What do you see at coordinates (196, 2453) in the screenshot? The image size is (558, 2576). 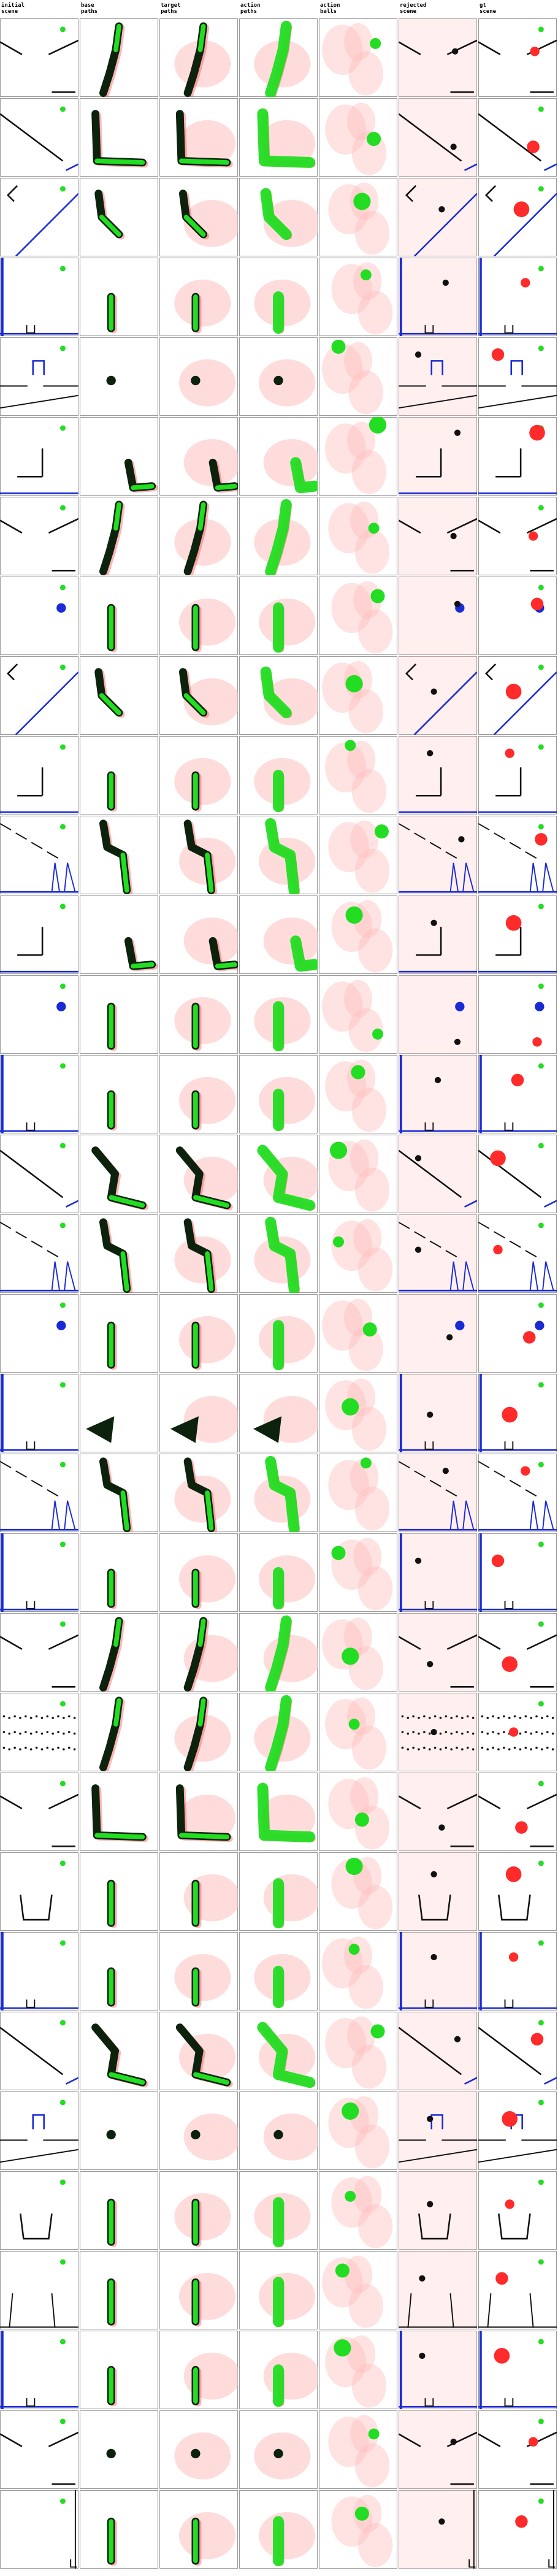 I see `path-dot` at bounding box center [196, 2453].